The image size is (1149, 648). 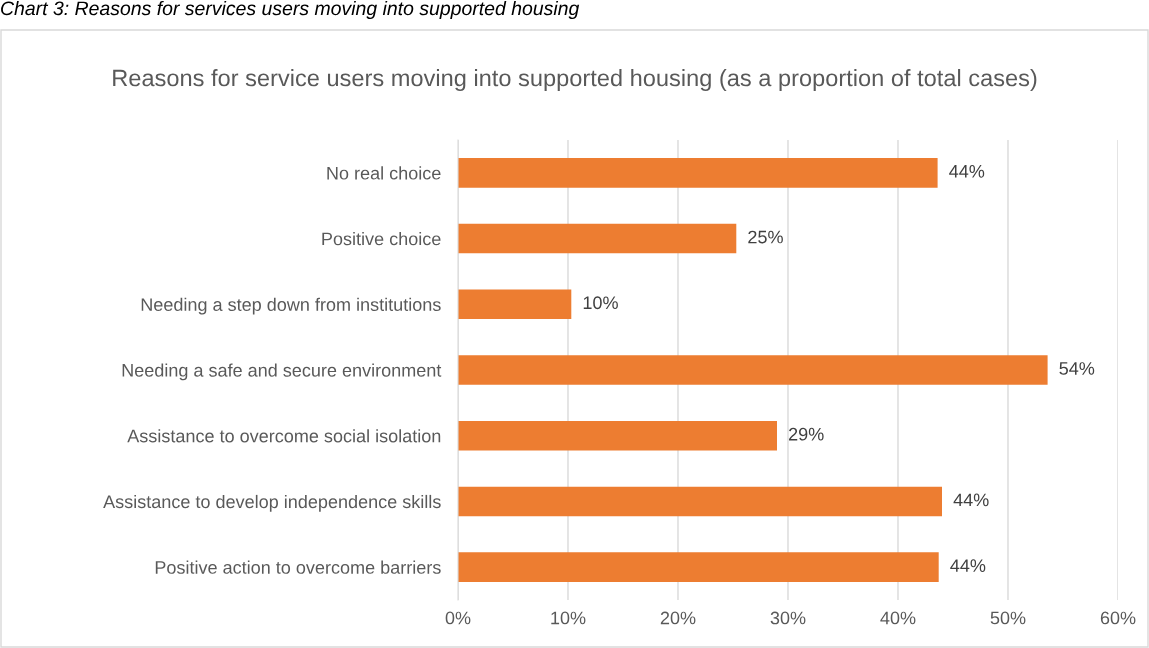 What do you see at coordinates (1008, 618) in the screenshot?
I see `x-tick-label: 50%` at bounding box center [1008, 618].